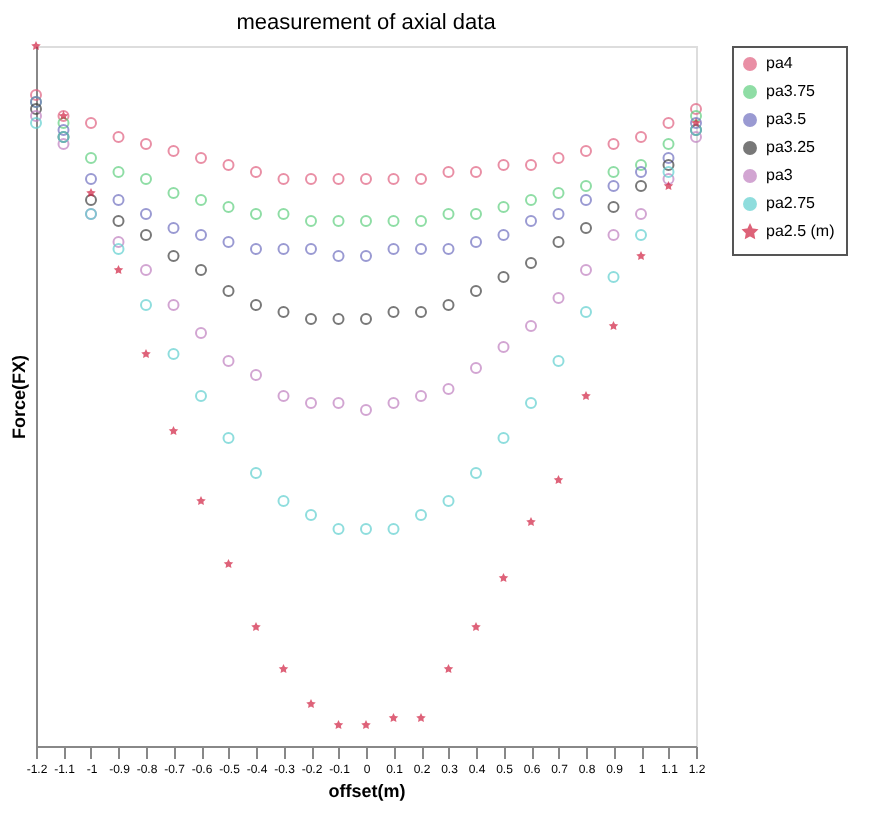 This screenshot has height=838, width=886. I want to click on legend-label: pa3, so click(780, 175).